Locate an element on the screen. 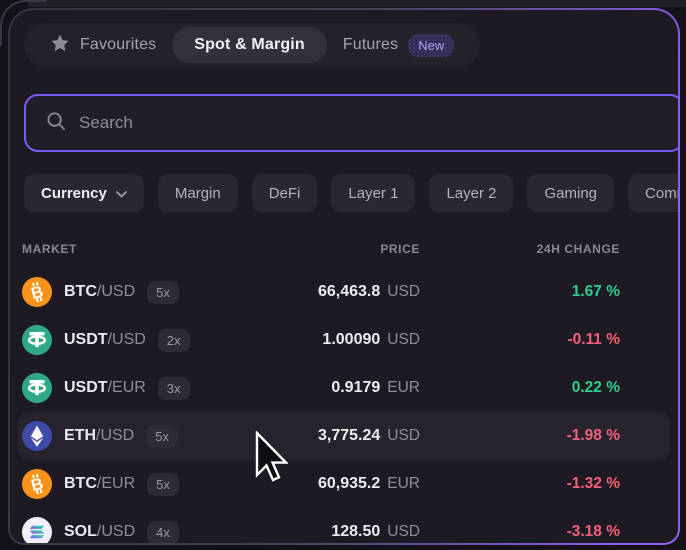  filter-currency-dropdown: Currency is located at coordinates (84, 193).